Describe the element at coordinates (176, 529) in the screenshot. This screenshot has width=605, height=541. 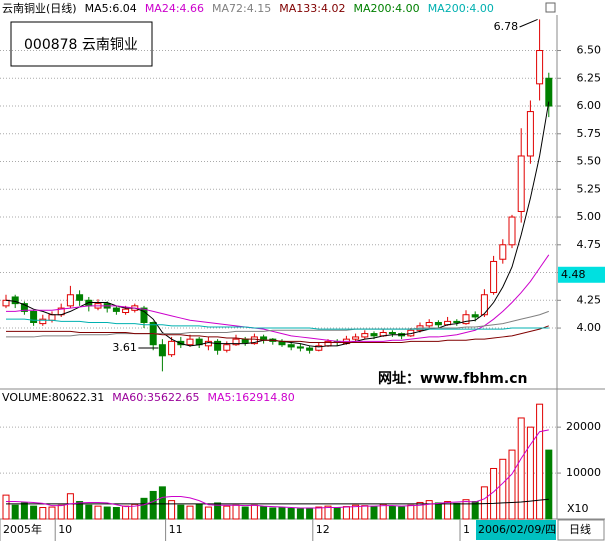
I see `date-label: 11` at that location.